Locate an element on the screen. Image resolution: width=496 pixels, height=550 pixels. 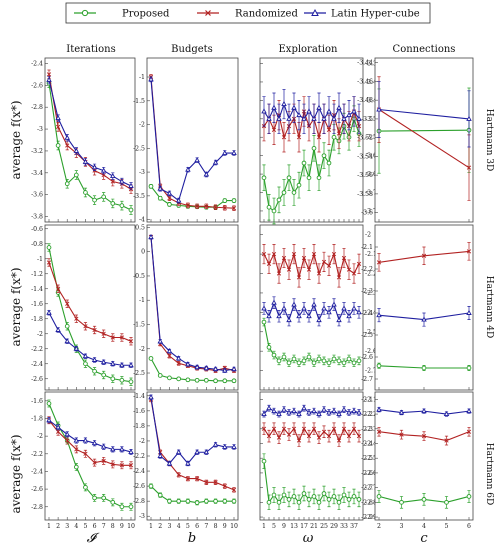
y-tick-label: -3.46 is located at coordinates (365, 81).